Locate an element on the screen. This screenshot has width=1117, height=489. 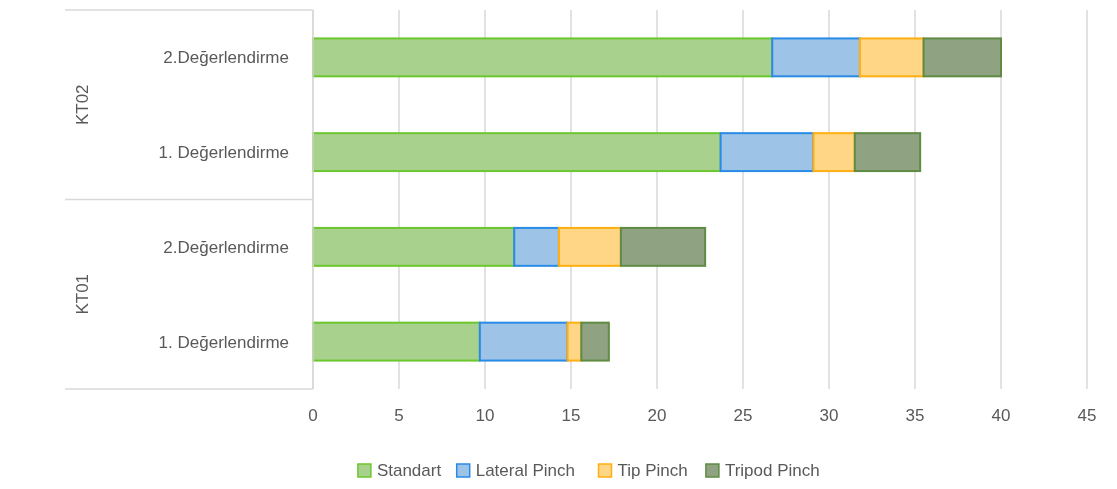
x-tick-label: 0 is located at coordinates (313, 415).